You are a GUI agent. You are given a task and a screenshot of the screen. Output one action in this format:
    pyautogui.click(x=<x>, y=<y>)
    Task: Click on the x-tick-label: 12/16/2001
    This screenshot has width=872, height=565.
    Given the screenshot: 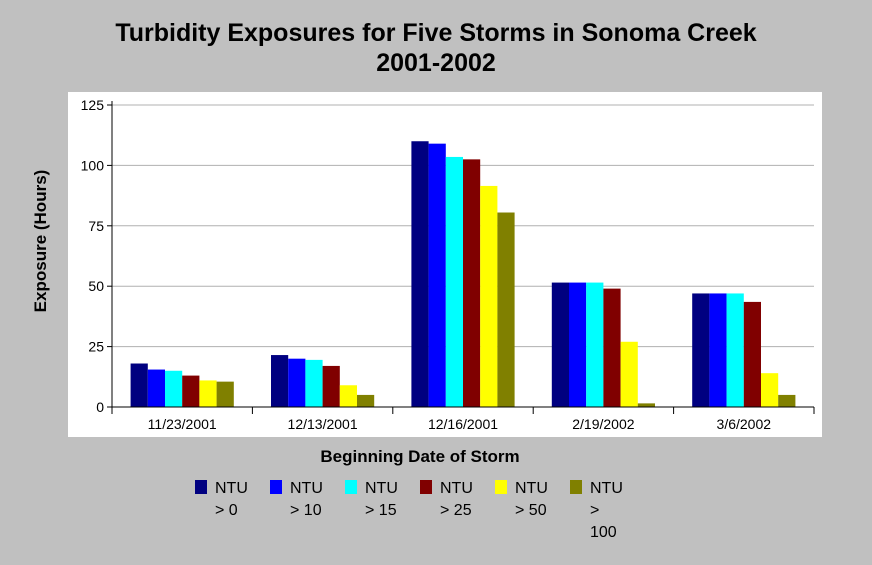 What is the action you would take?
    pyautogui.click(x=463, y=424)
    